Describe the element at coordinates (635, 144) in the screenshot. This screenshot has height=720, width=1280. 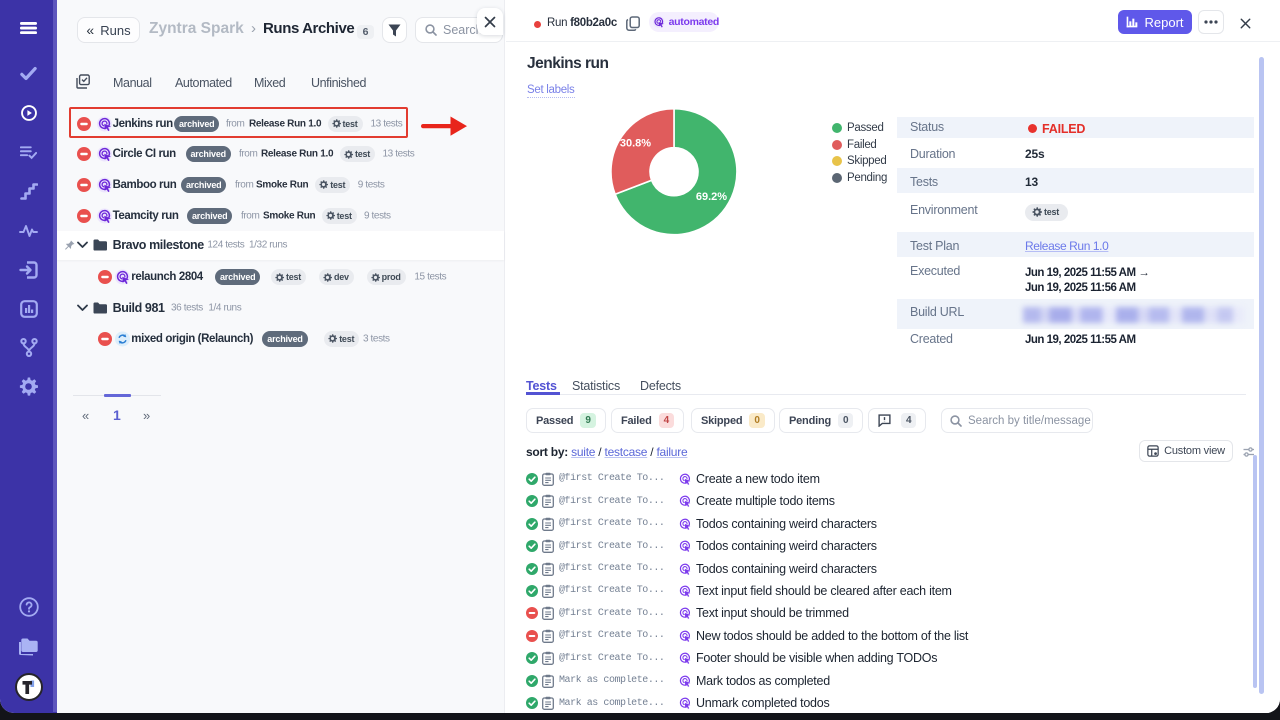
I see `svg-text: 30.8%` at that location.